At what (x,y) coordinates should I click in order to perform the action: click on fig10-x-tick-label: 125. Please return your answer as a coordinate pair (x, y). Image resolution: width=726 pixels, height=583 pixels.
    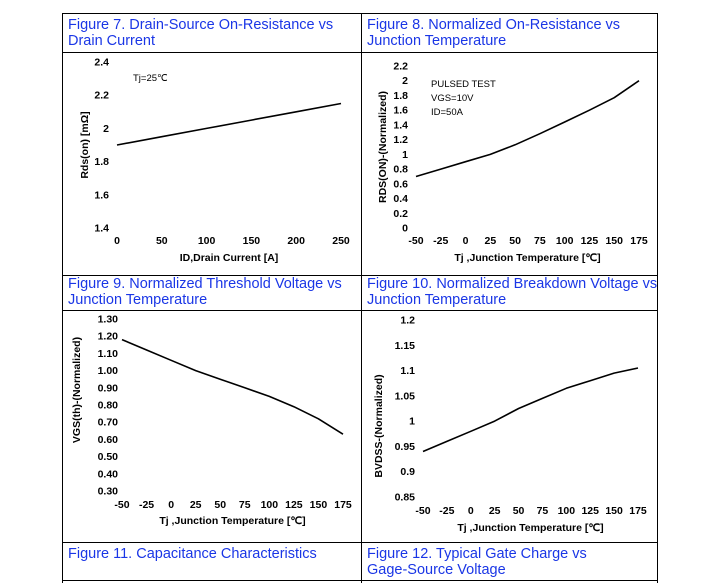
    Looking at the image, I should click on (590, 511).